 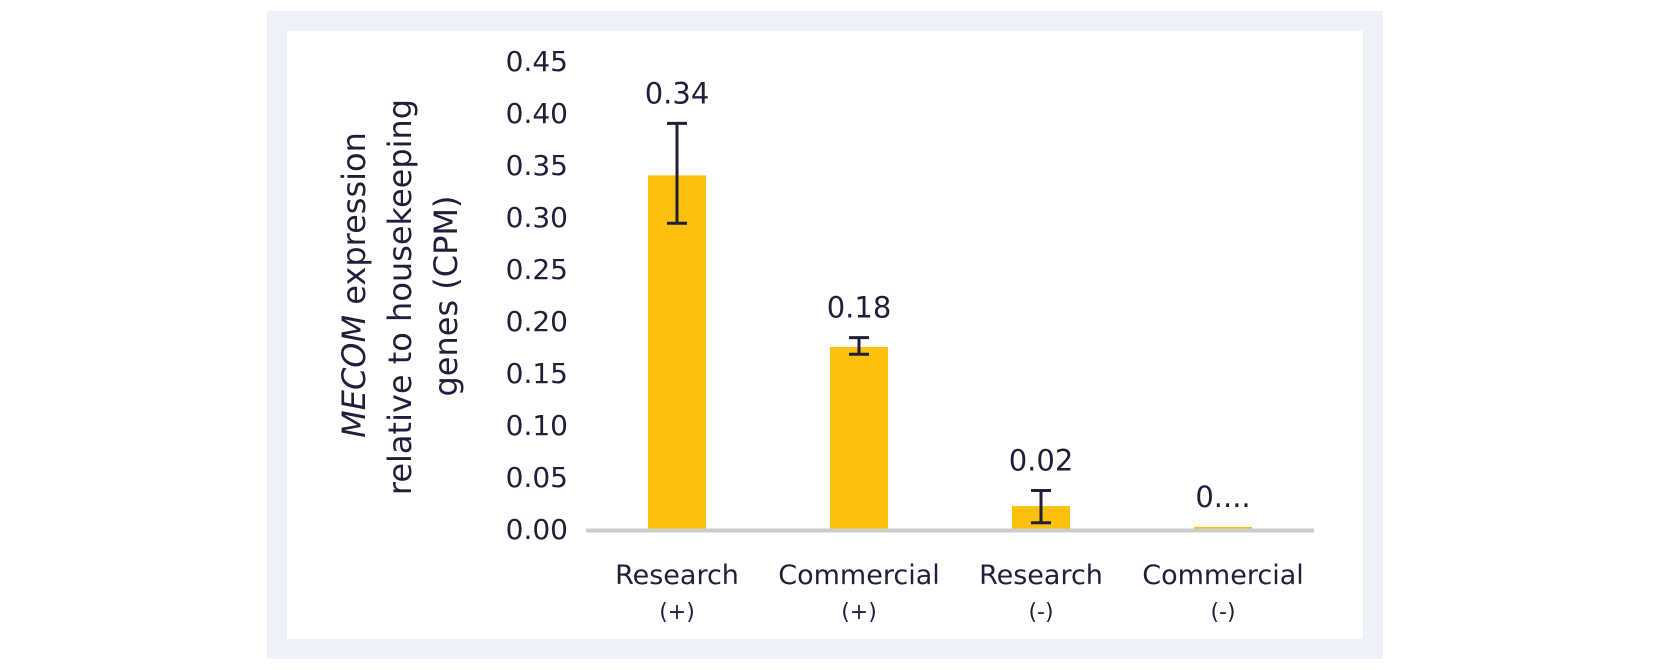 I want to click on y-axis-label-line2: relative to housekeeping, so click(x=400, y=297).